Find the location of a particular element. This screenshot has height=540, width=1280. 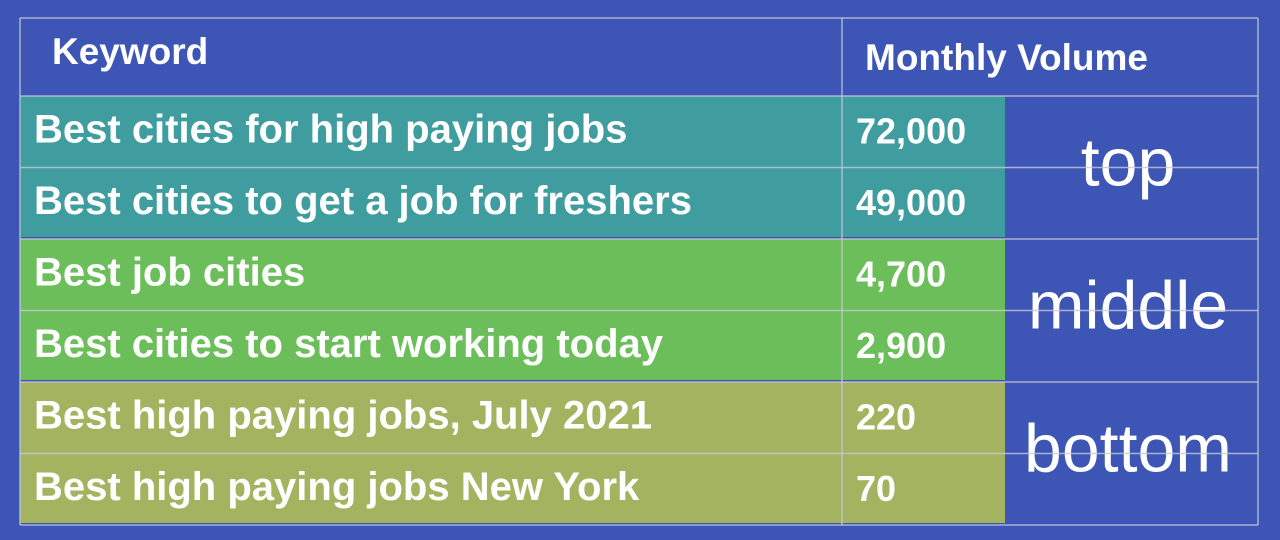

monthly-volume: 2,900 is located at coordinates (901, 345).